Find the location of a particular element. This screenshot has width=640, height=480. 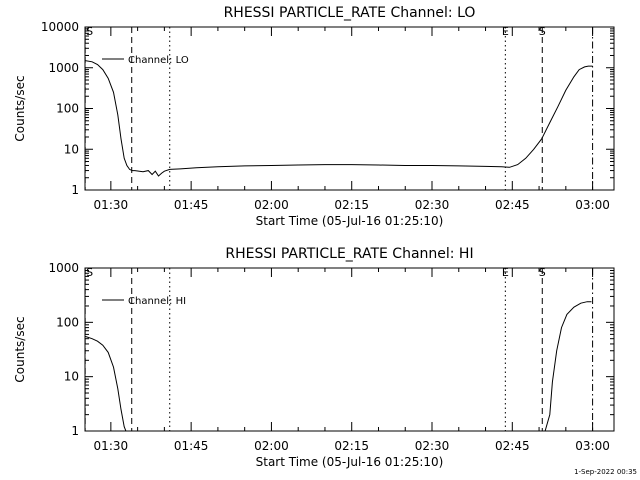

legend-label: Channel: HI is located at coordinates (157, 301).